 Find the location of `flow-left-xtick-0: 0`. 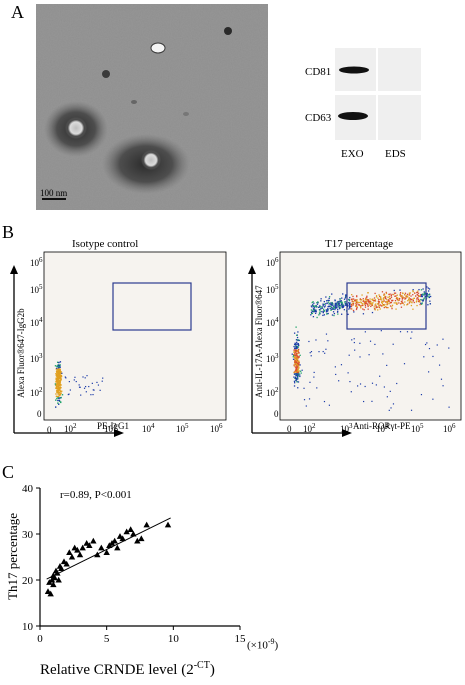

flow-left-xtick-0: 0 is located at coordinates (49, 430).